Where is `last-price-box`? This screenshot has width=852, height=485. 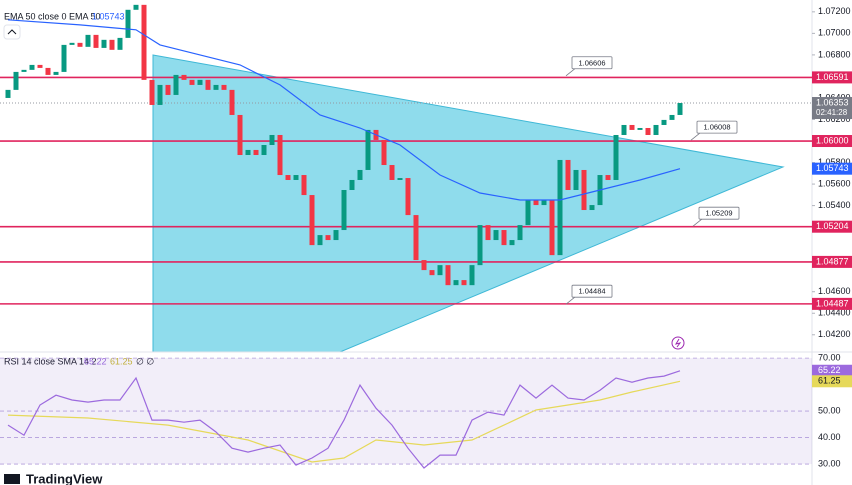
last-price-box is located at coordinates (832, 108).